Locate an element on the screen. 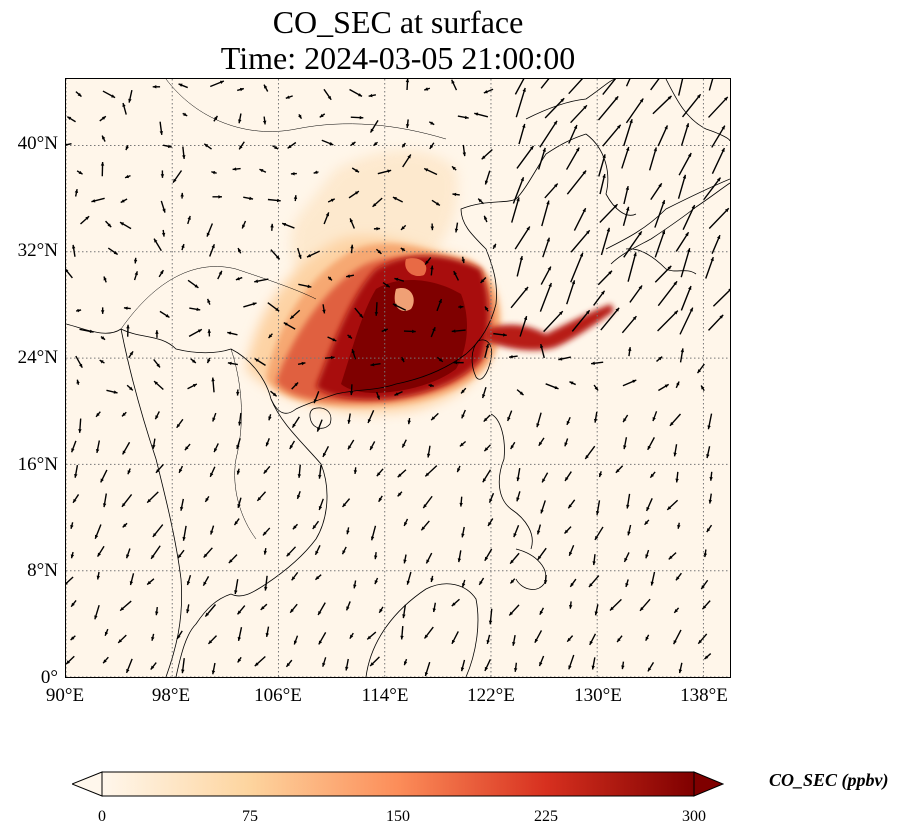 Image resolution: width=916 pixels, height=836 pixels. lon-tick-label: 90°E is located at coordinates (65, 695).